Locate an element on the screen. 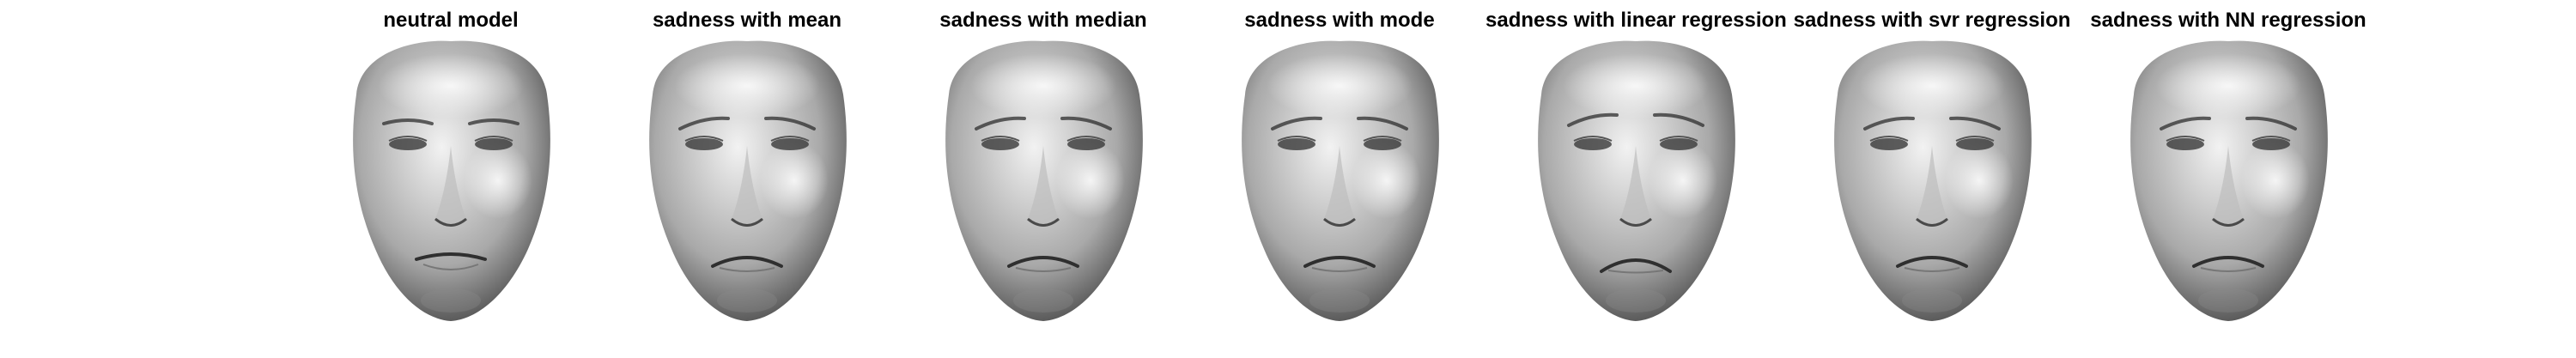  panel-sadness-mean: sadness with mean is located at coordinates (747, 179).